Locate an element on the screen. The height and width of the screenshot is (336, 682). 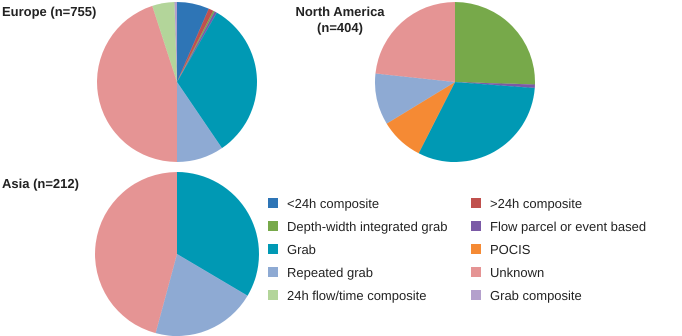
chart-title: Asia (n=212) is located at coordinates (40, 183).